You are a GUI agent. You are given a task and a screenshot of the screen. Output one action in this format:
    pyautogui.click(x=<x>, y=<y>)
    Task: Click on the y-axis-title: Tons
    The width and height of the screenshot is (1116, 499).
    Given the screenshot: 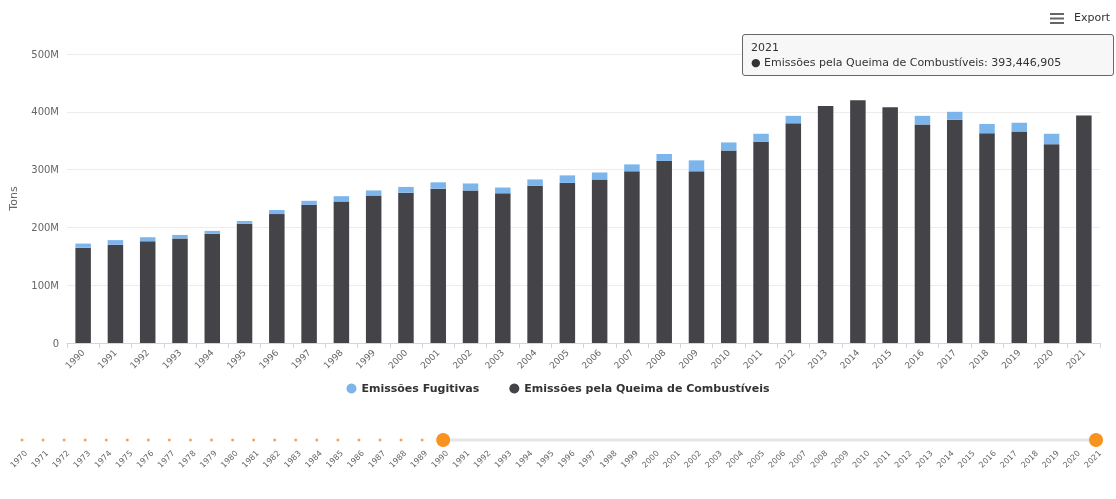 What is the action you would take?
    pyautogui.click(x=13, y=199)
    